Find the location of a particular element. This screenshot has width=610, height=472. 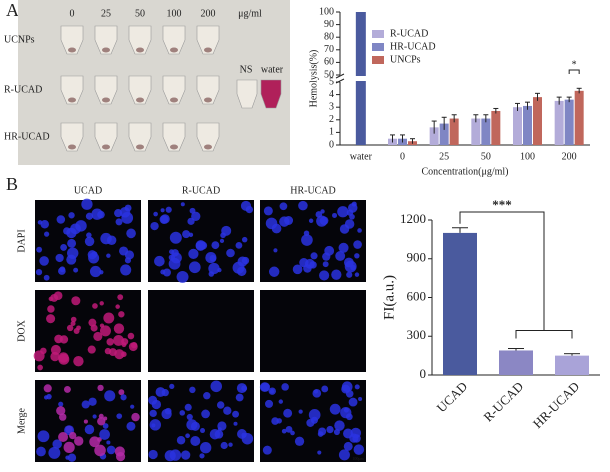

y-axis-title: Hemolysis(%) is located at coordinates (313, 79).